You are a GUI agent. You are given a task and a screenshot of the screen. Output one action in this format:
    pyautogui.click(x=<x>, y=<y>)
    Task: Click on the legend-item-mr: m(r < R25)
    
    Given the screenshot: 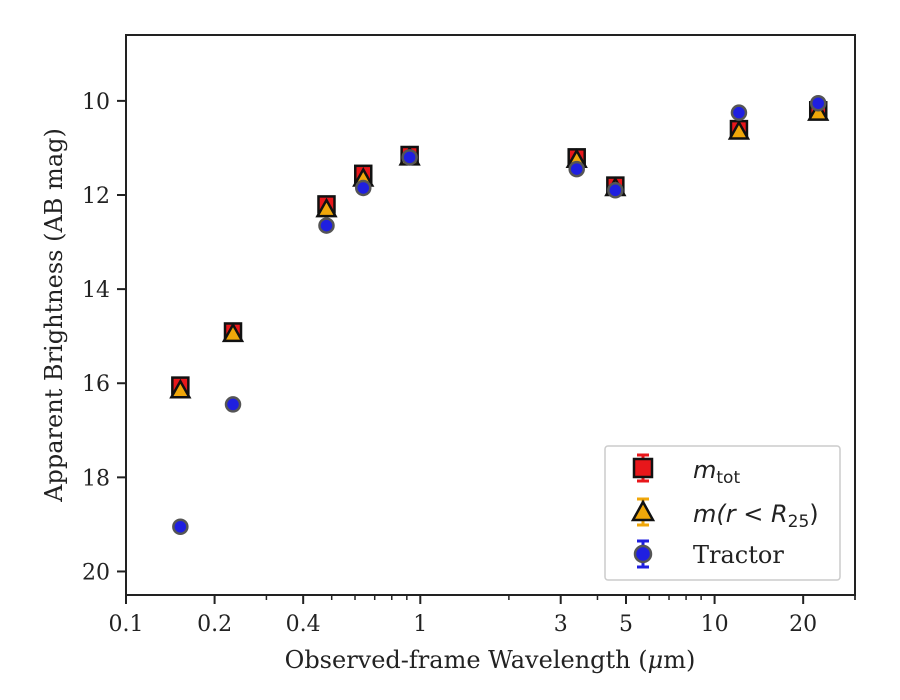 What is the action you would take?
    pyautogui.click(x=724, y=514)
    